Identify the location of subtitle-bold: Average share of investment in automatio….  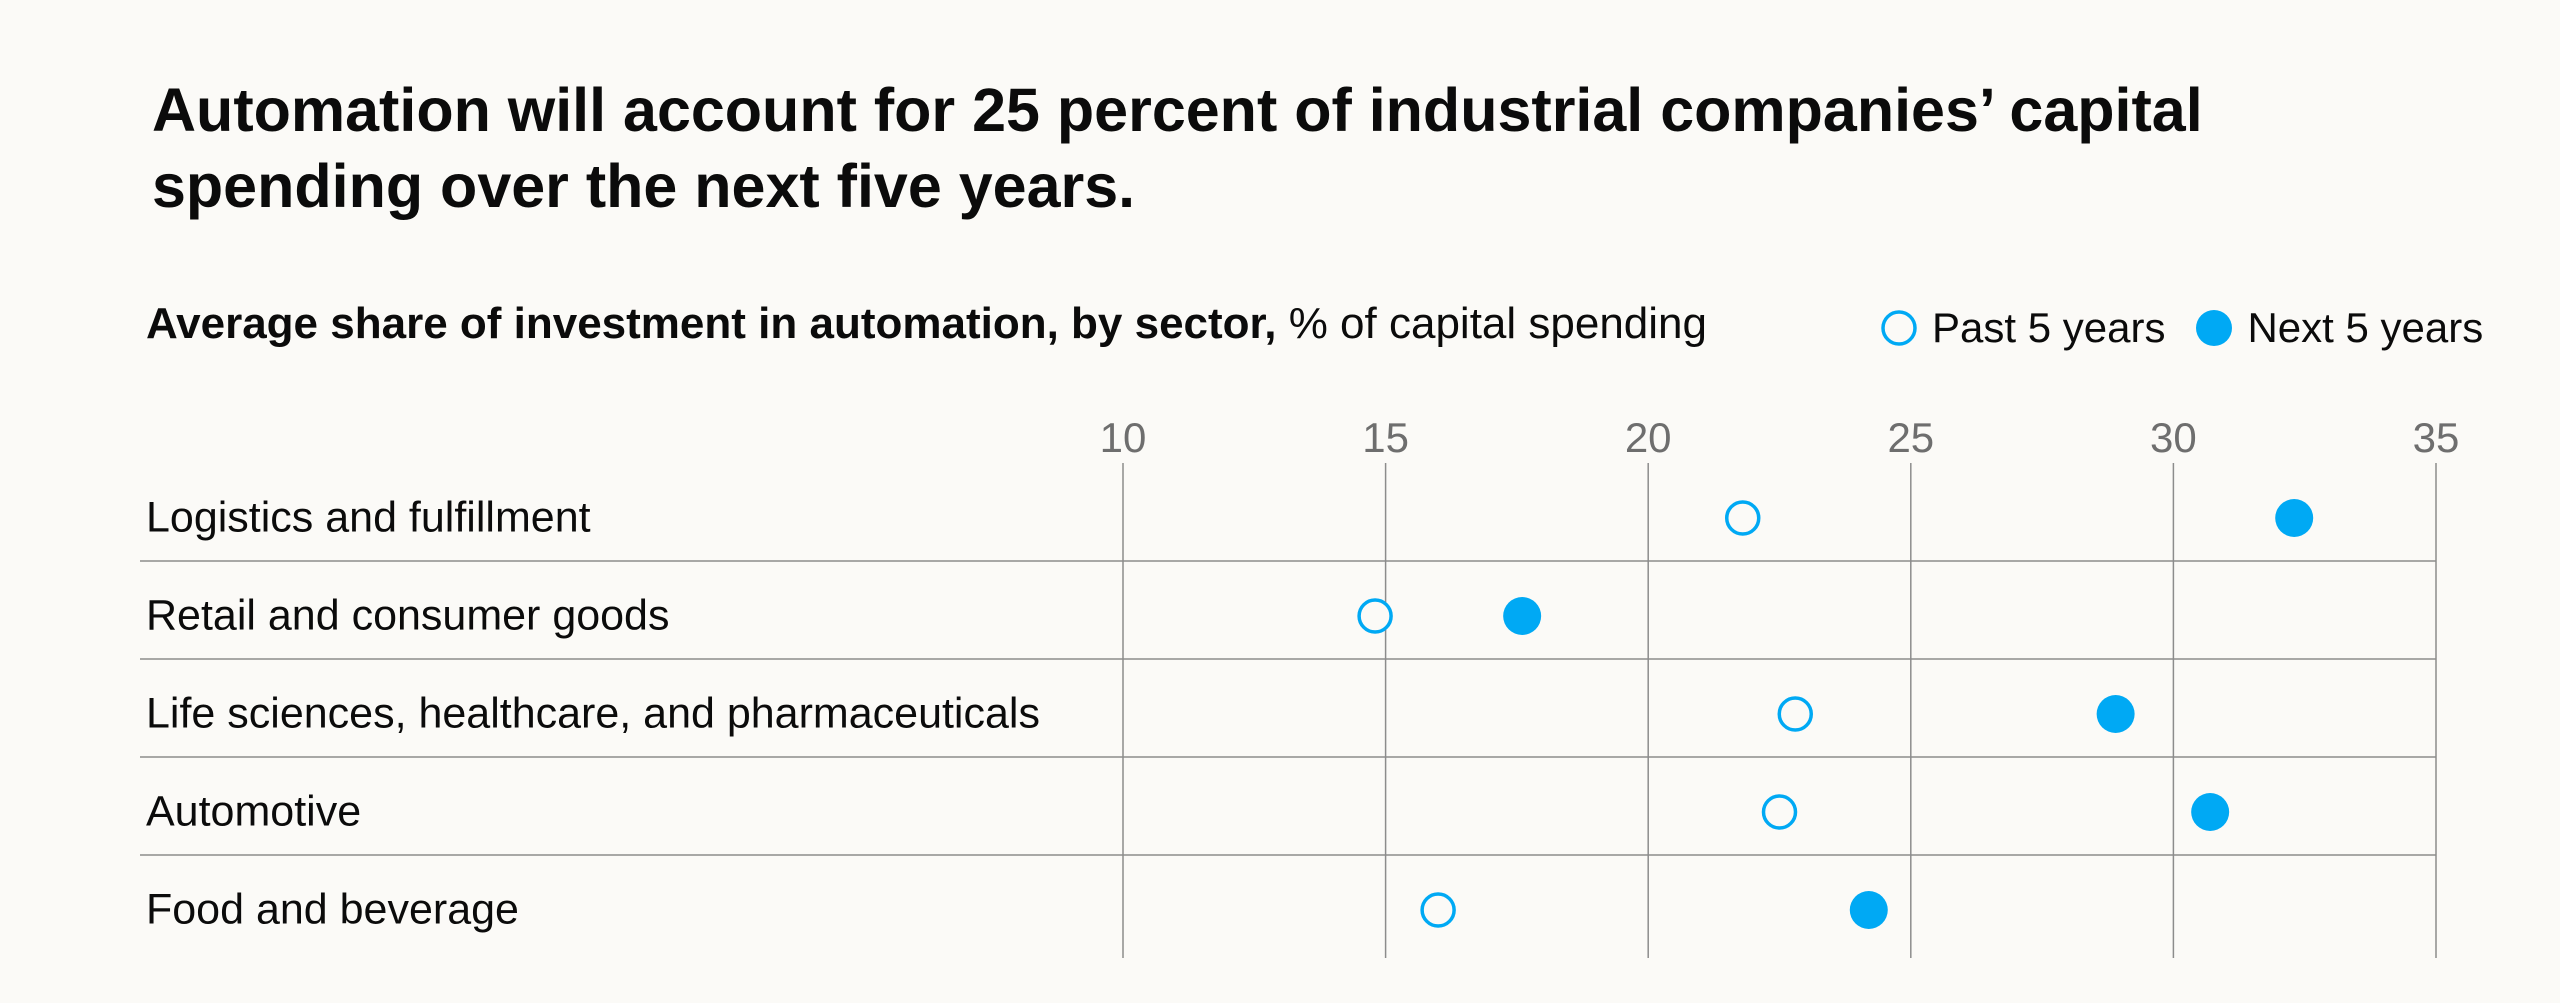
(711, 323).